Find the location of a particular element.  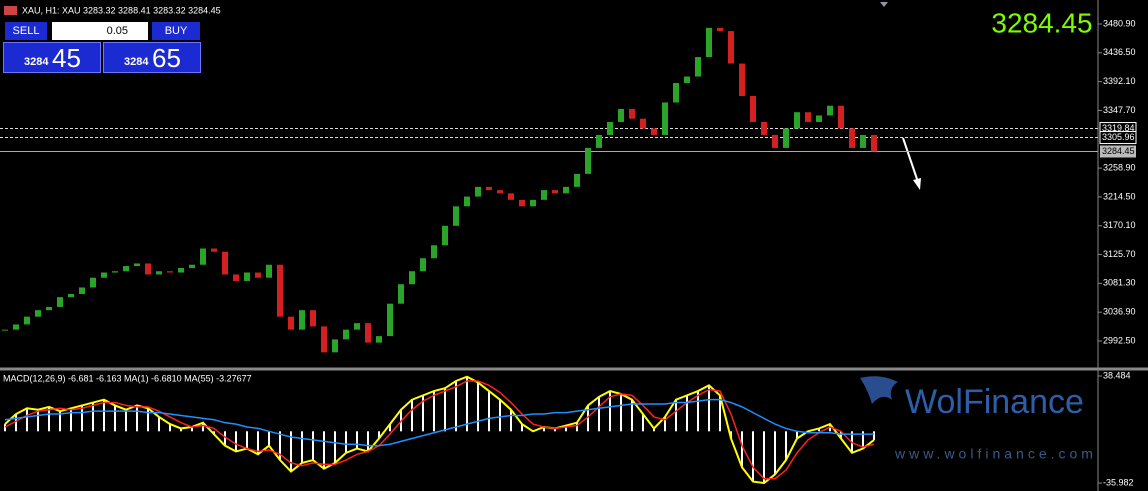

y-tick-label: 2992.50 is located at coordinates (1119, 340).